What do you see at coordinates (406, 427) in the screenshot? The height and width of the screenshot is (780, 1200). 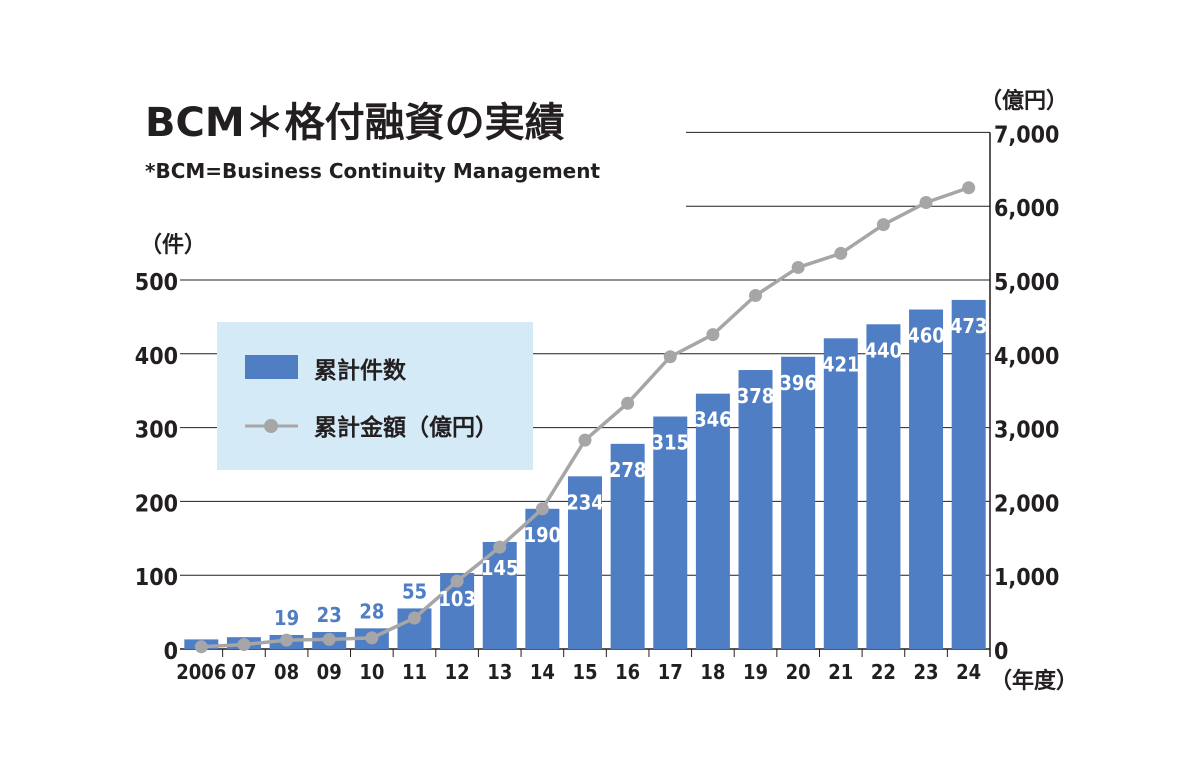 I see `legend-label-amount: 累計金額（億円）` at bounding box center [406, 427].